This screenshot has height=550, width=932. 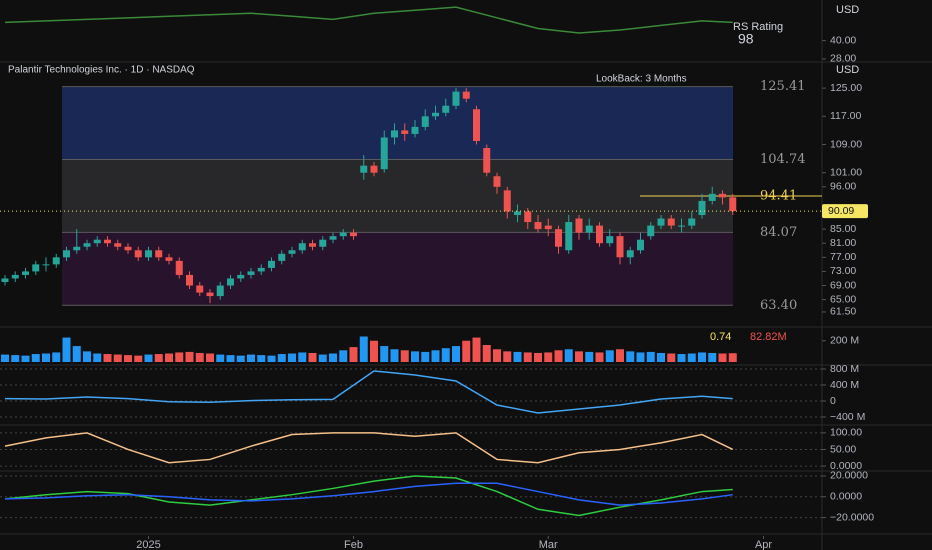 I want to click on y-tick-label: 77.00, so click(x=843, y=257).